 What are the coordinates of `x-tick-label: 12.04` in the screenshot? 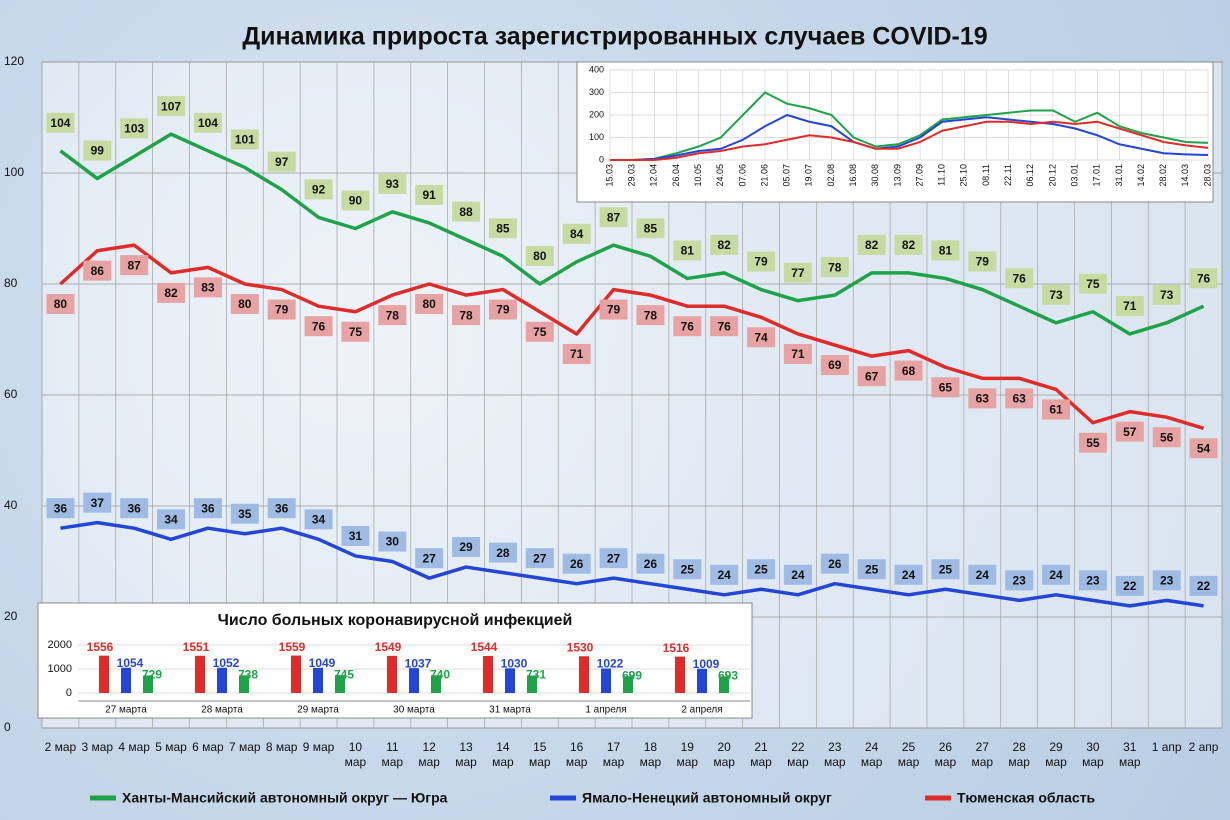 It's located at (654, 175).